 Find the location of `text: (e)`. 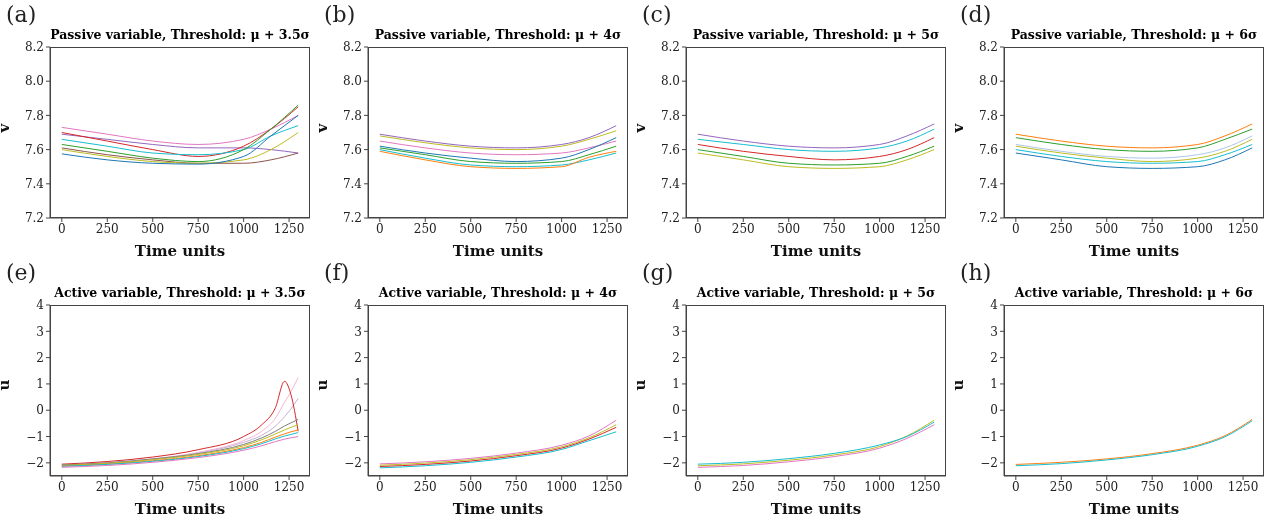

text: (e) is located at coordinates (21, 272).